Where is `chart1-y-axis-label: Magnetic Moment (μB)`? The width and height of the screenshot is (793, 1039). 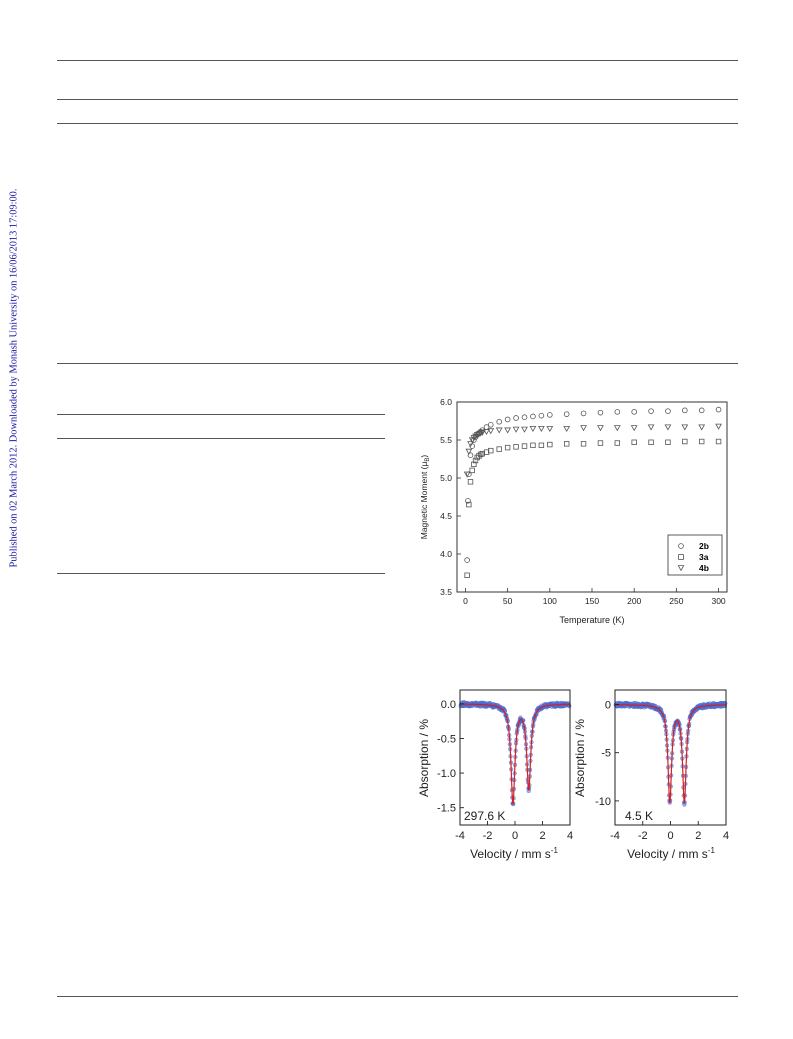 chart1-y-axis-label: Magnetic Moment (μB) is located at coordinates (425, 497).